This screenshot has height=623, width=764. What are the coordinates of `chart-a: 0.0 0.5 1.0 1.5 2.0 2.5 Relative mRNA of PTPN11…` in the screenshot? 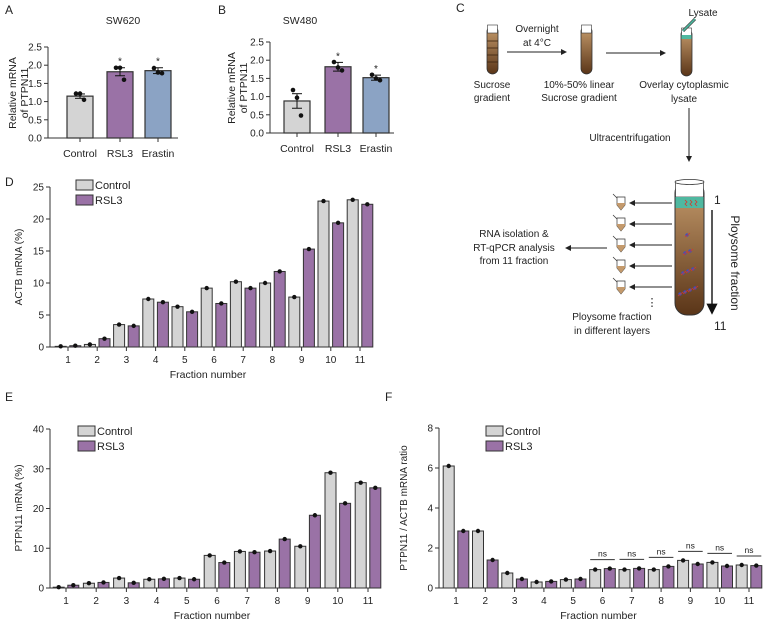 It's located at (92, 87).